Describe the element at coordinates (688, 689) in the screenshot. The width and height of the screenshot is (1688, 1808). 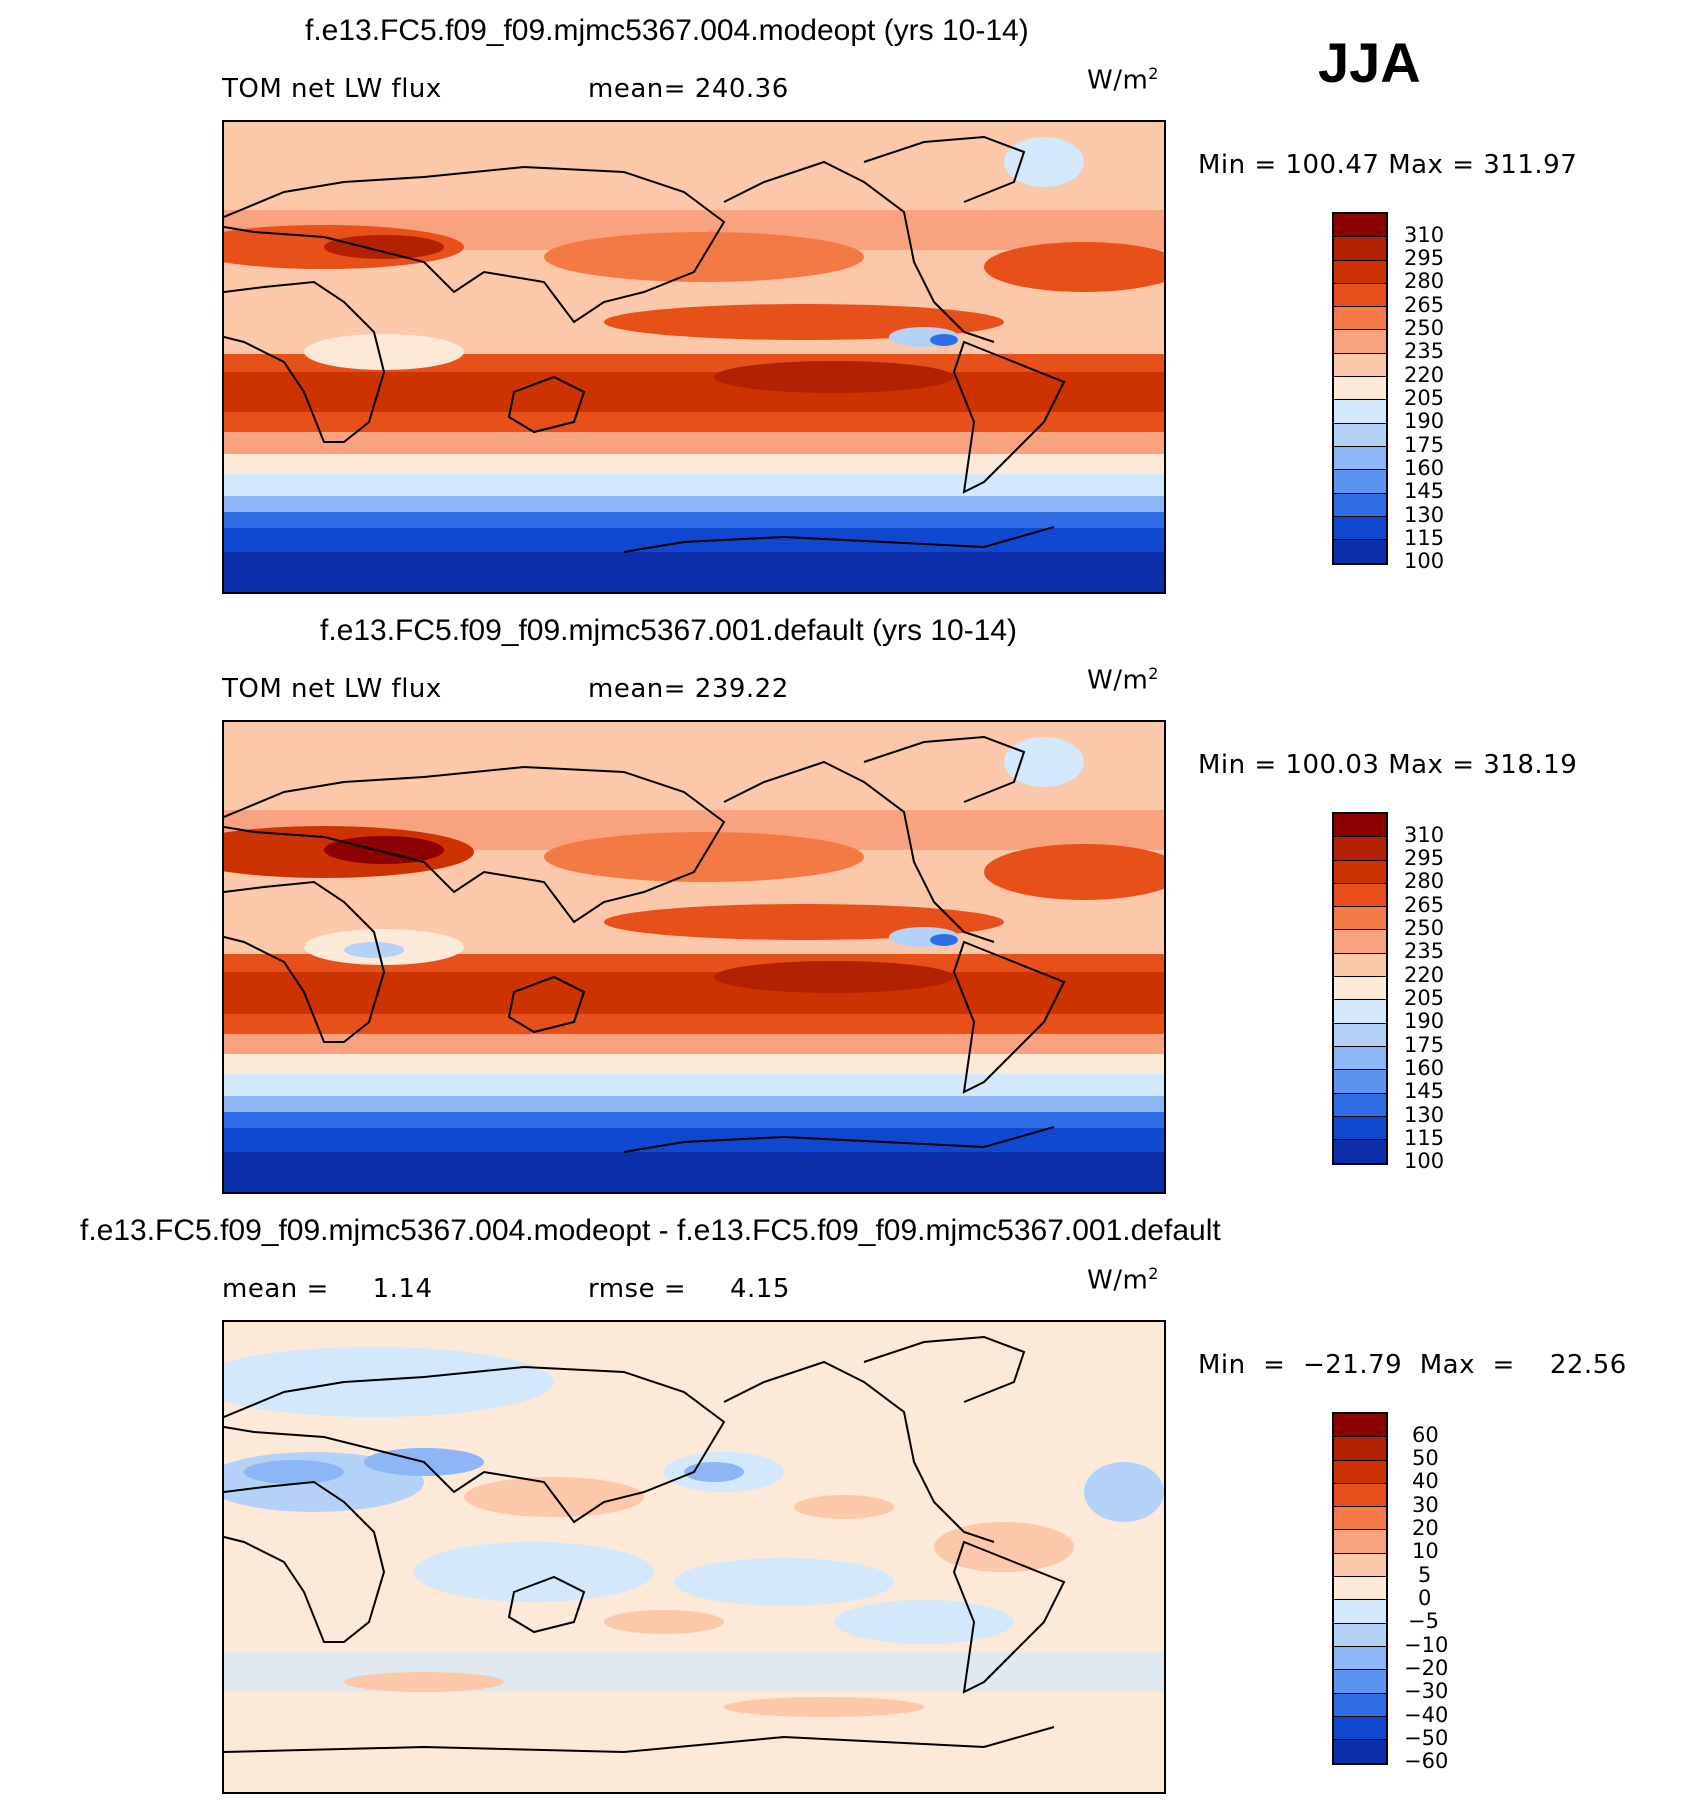
I see `panel2-mean-label: mean= 239.22` at that location.